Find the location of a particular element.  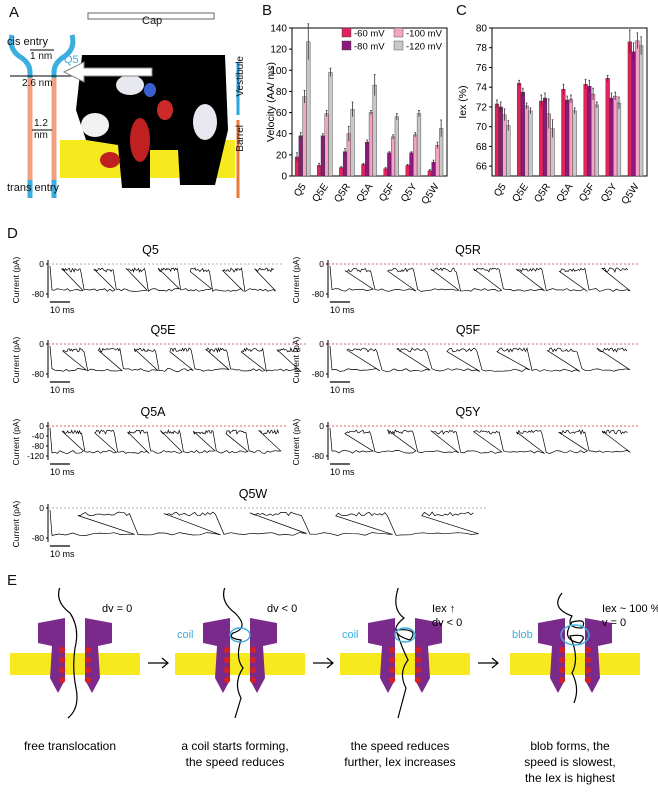

x-tick-label: Q5A is located at coordinates (565, 192).